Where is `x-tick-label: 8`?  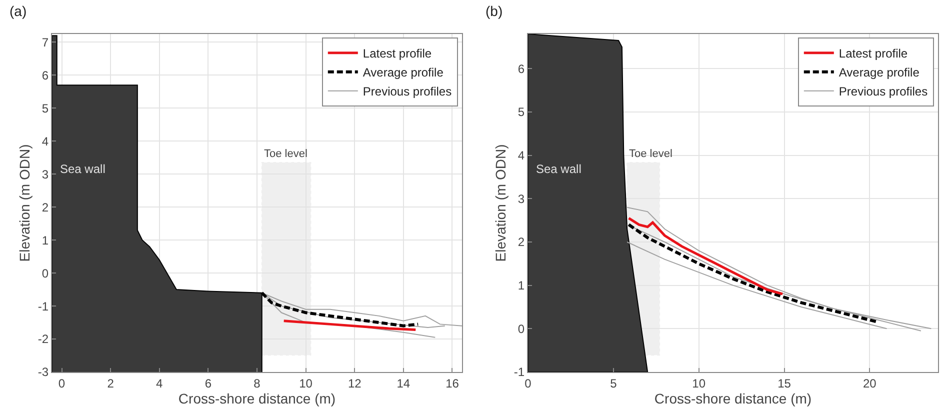 x-tick-label: 8 is located at coordinates (257, 383).